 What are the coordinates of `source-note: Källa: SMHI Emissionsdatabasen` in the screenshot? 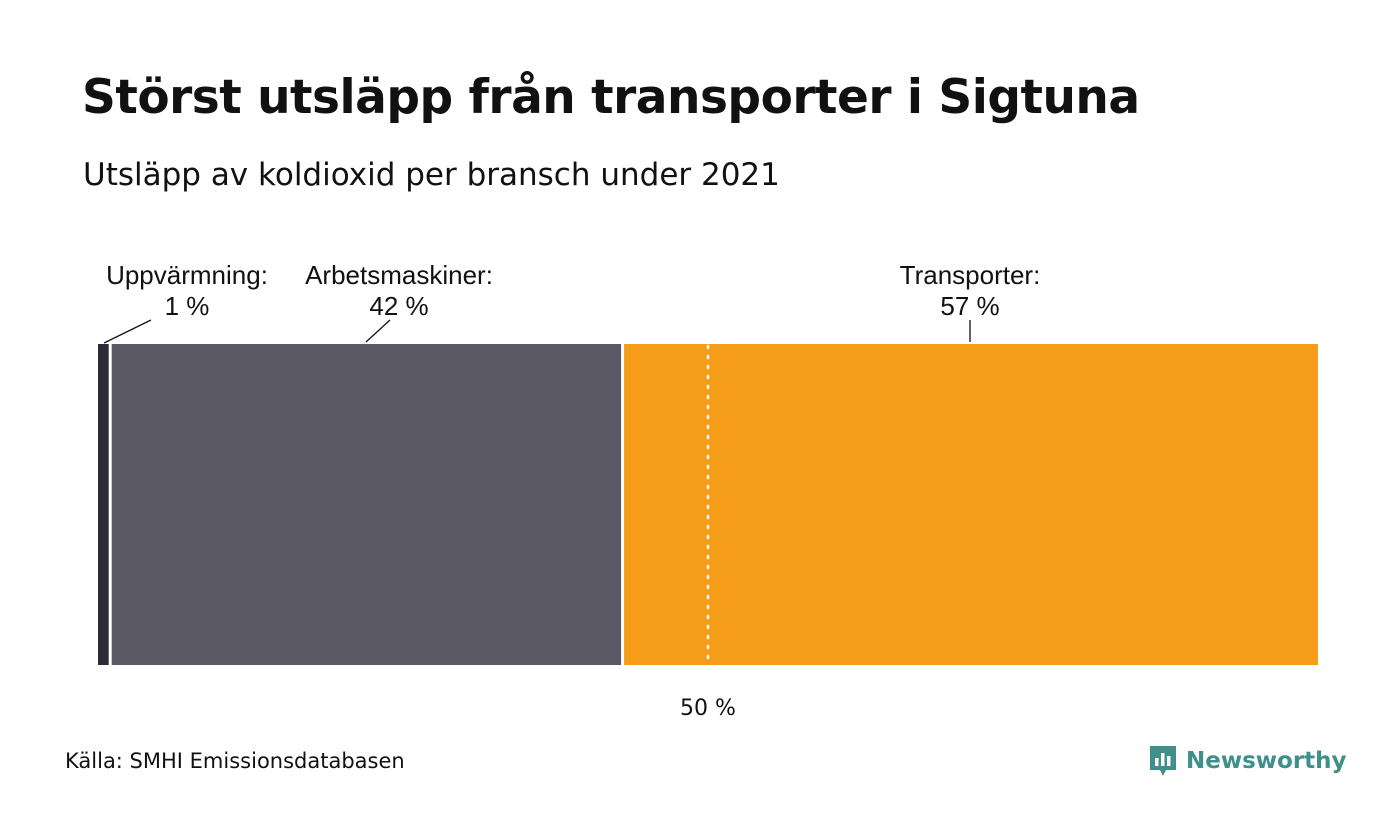 It's located at (235, 761).